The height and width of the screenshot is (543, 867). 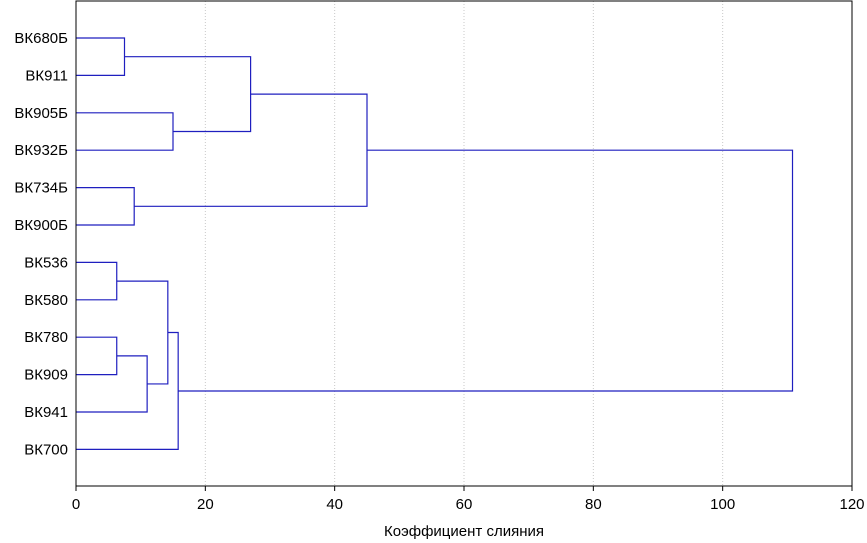 I want to click on x-axis-ticks: 0 20 40 60 80 100 120, so click(x=468, y=499).